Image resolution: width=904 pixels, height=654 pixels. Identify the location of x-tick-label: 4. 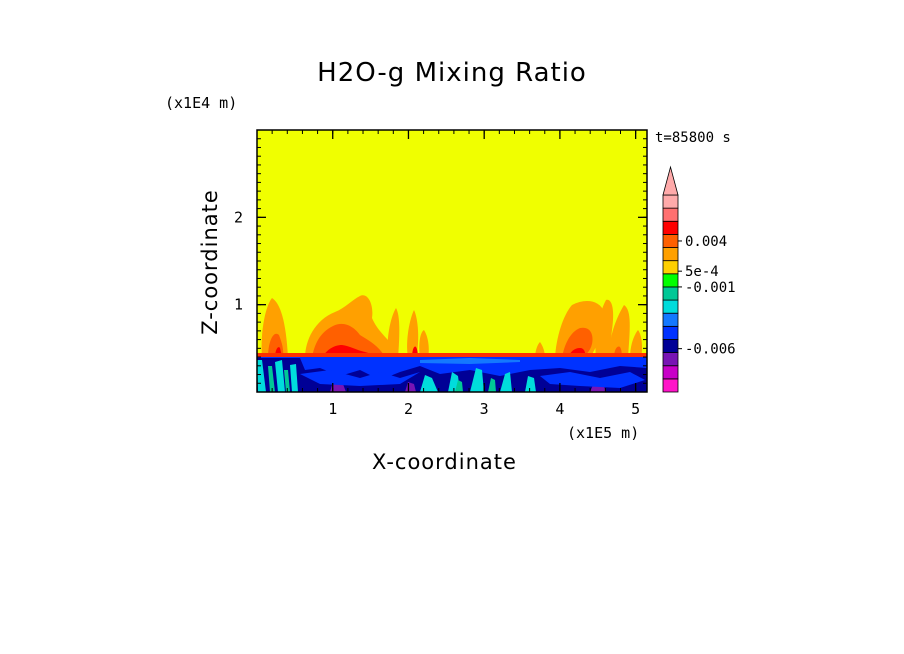
(559, 409).